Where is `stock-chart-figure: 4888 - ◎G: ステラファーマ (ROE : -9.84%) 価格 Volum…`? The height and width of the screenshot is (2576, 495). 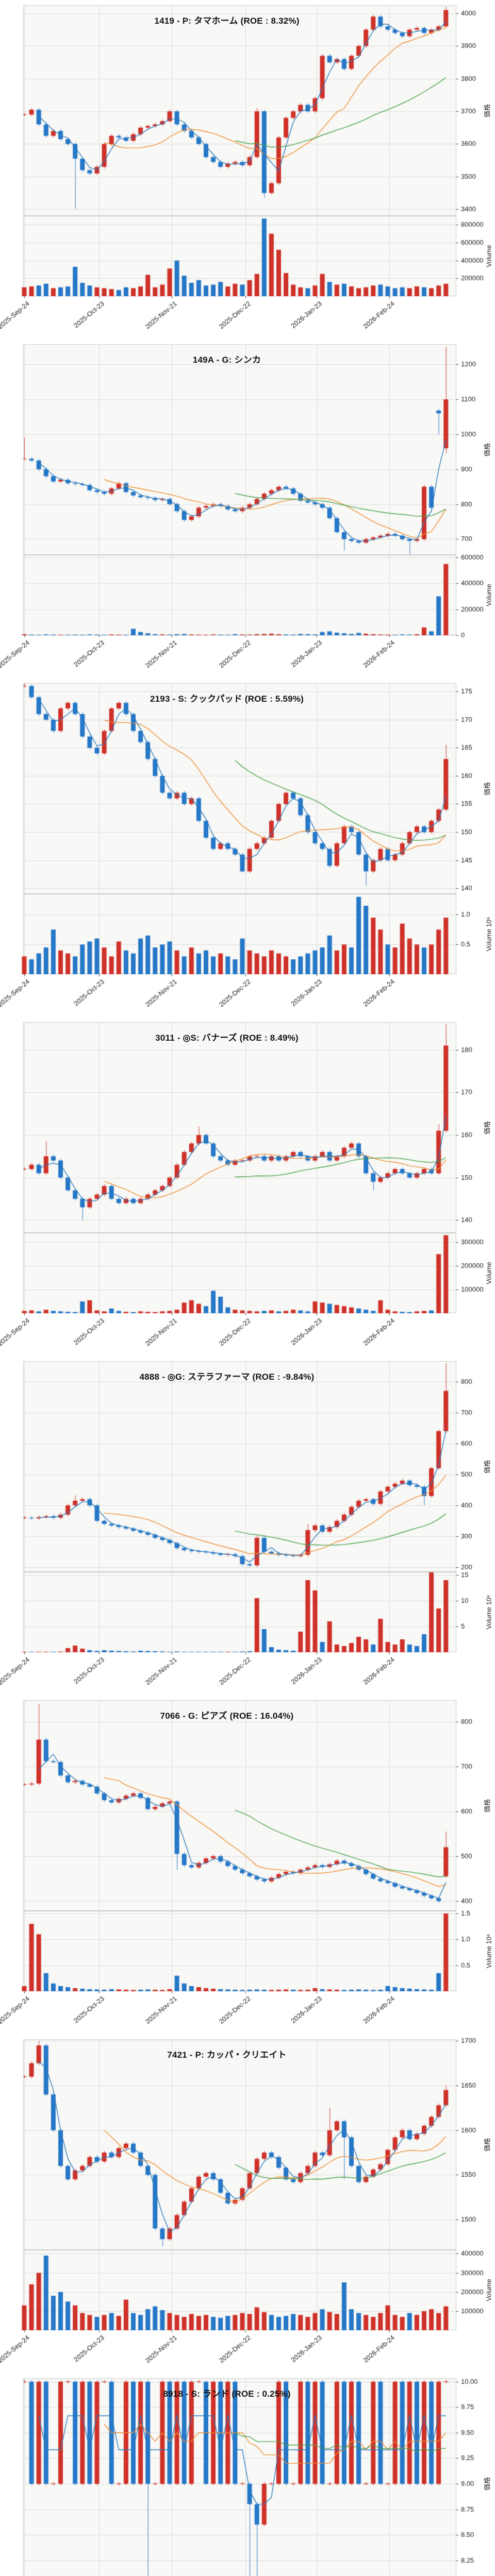
stock-chart-figure: 4888 - ◎G: ステラファーマ (ROE : -9.84%) 価格 Volum… is located at coordinates (247, 1525).